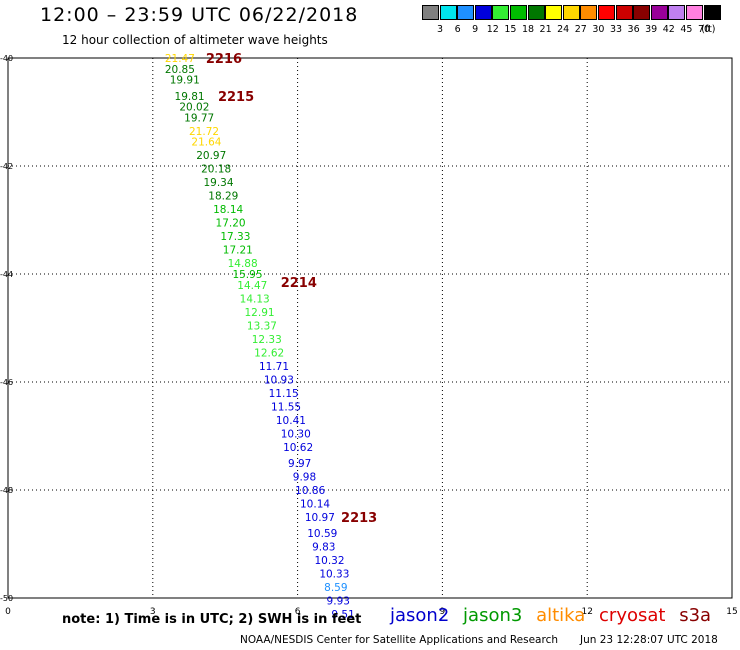 The height and width of the screenshot is (650, 740). What do you see at coordinates (267, 340) in the screenshot?
I see `wave-height-point: 12.33` at bounding box center [267, 340].